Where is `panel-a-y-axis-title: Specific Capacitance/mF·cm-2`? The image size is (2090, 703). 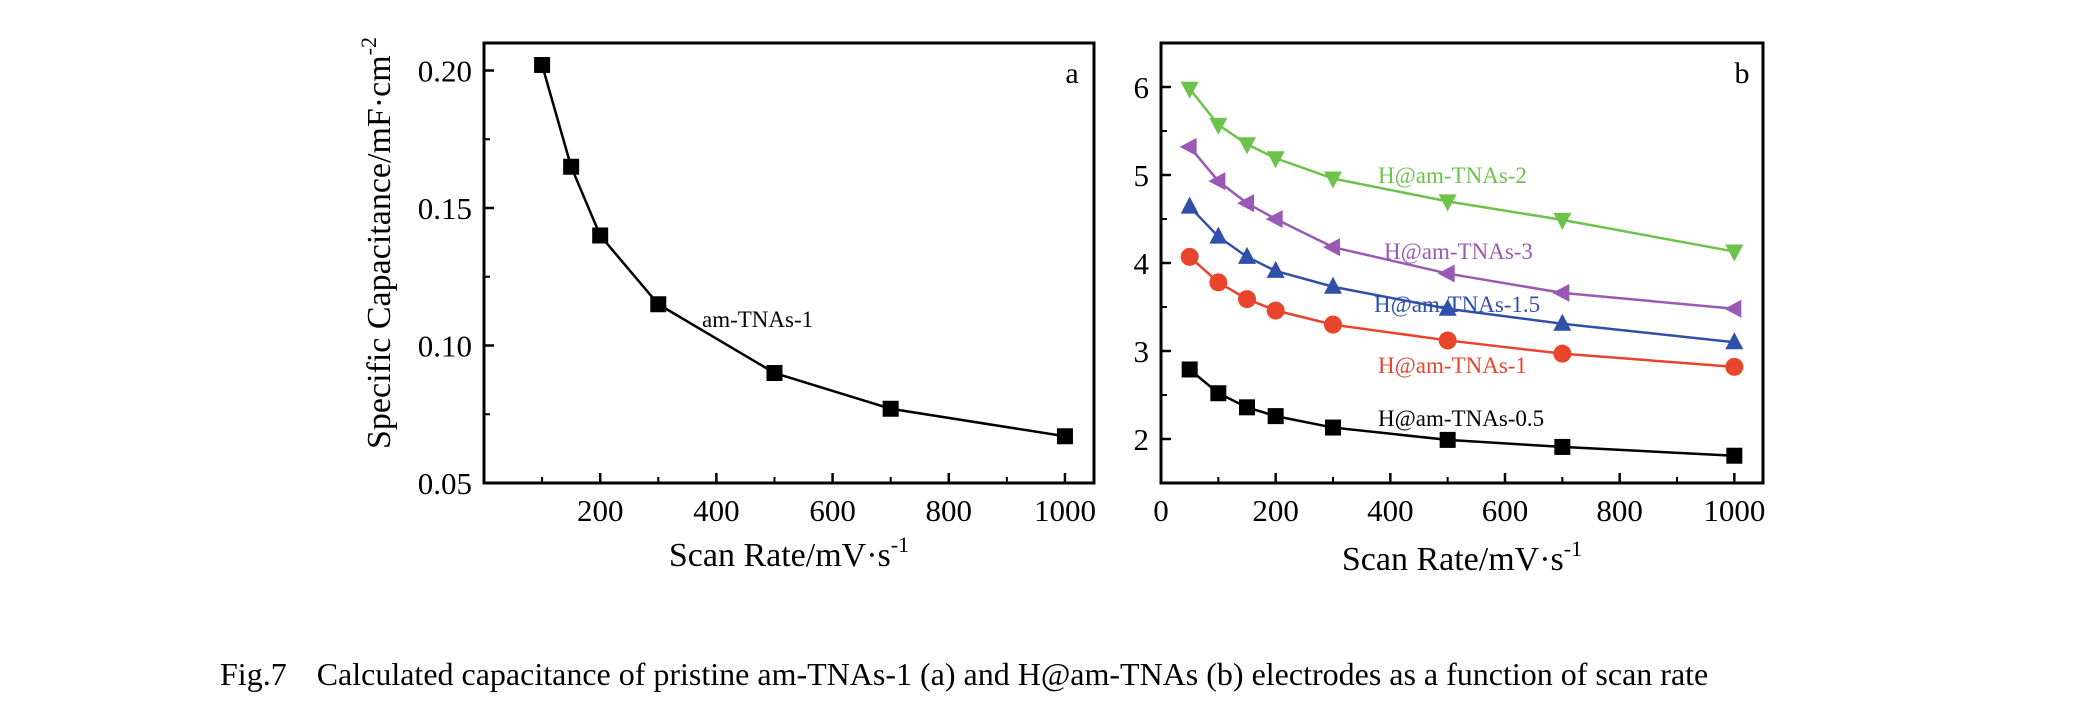
panel-a-y-axis-title: Specific Capacitance/mF·cm-2 is located at coordinates (377, 243).